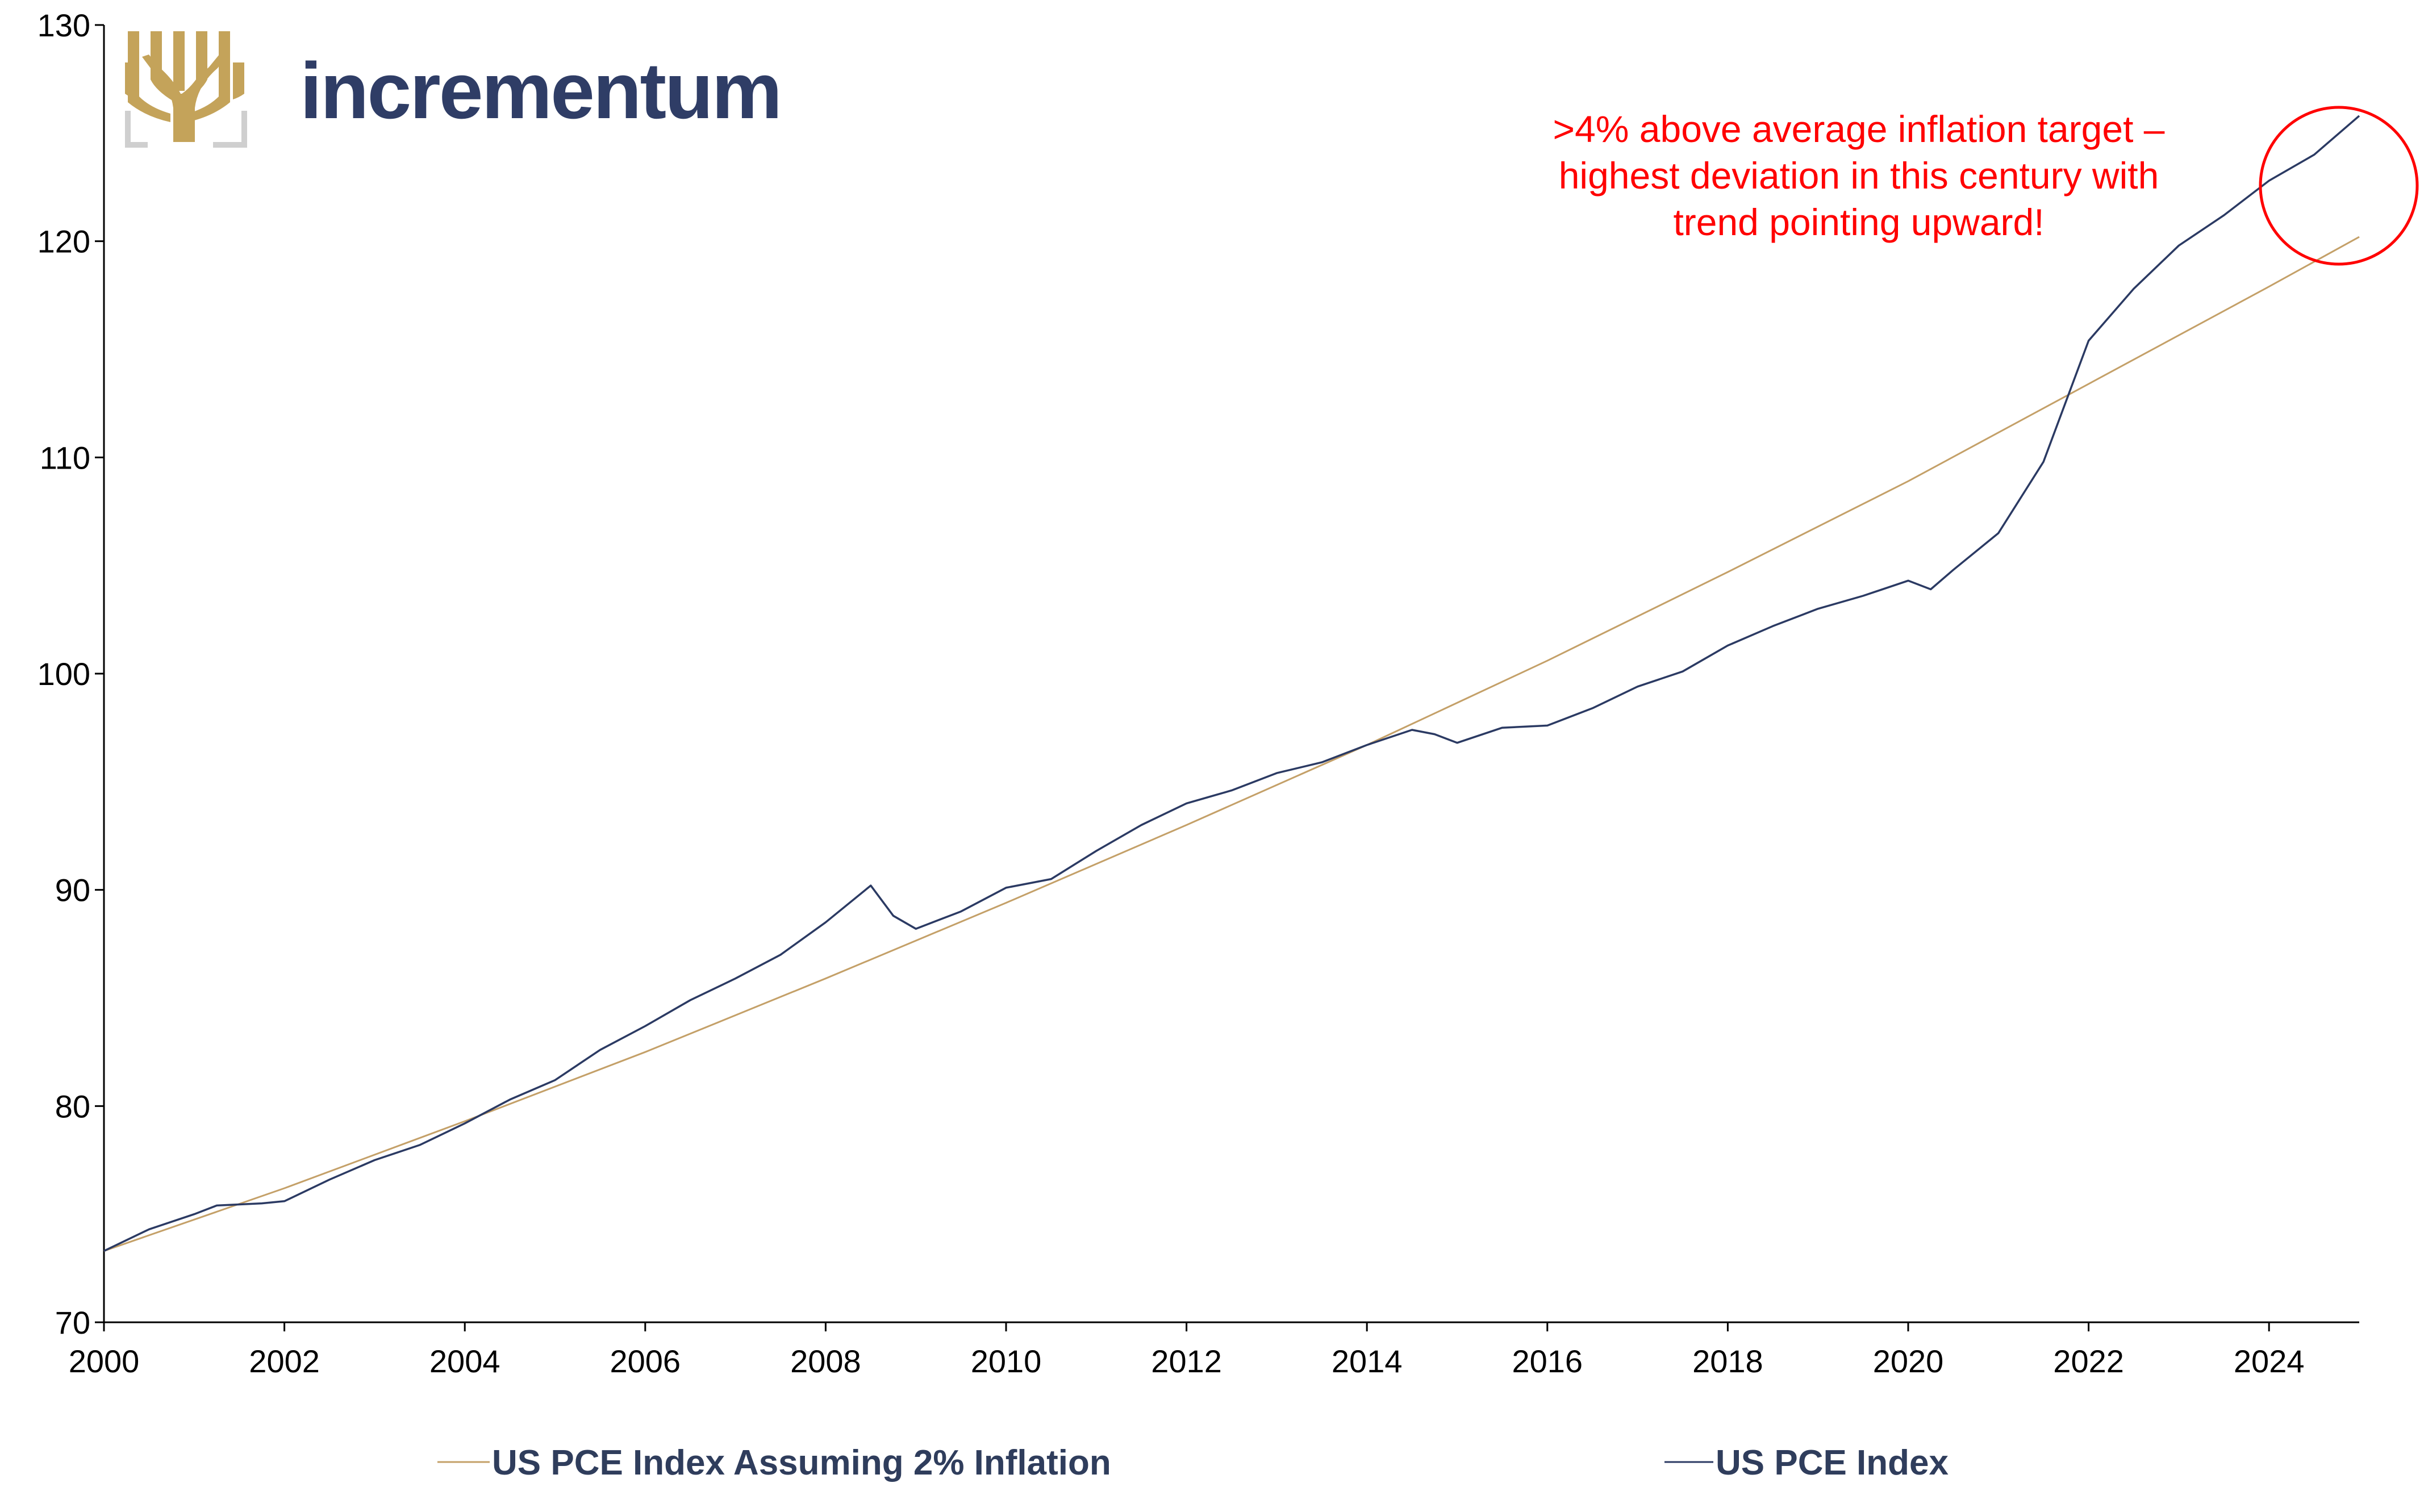 This screenshot has width=2424, height=1512. I want to click on y-tick-label: 80, so click(72, 1106).